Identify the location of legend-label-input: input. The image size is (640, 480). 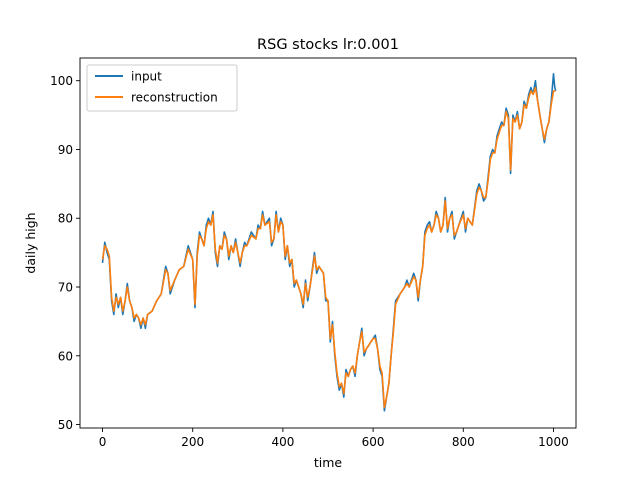
(146, 77).